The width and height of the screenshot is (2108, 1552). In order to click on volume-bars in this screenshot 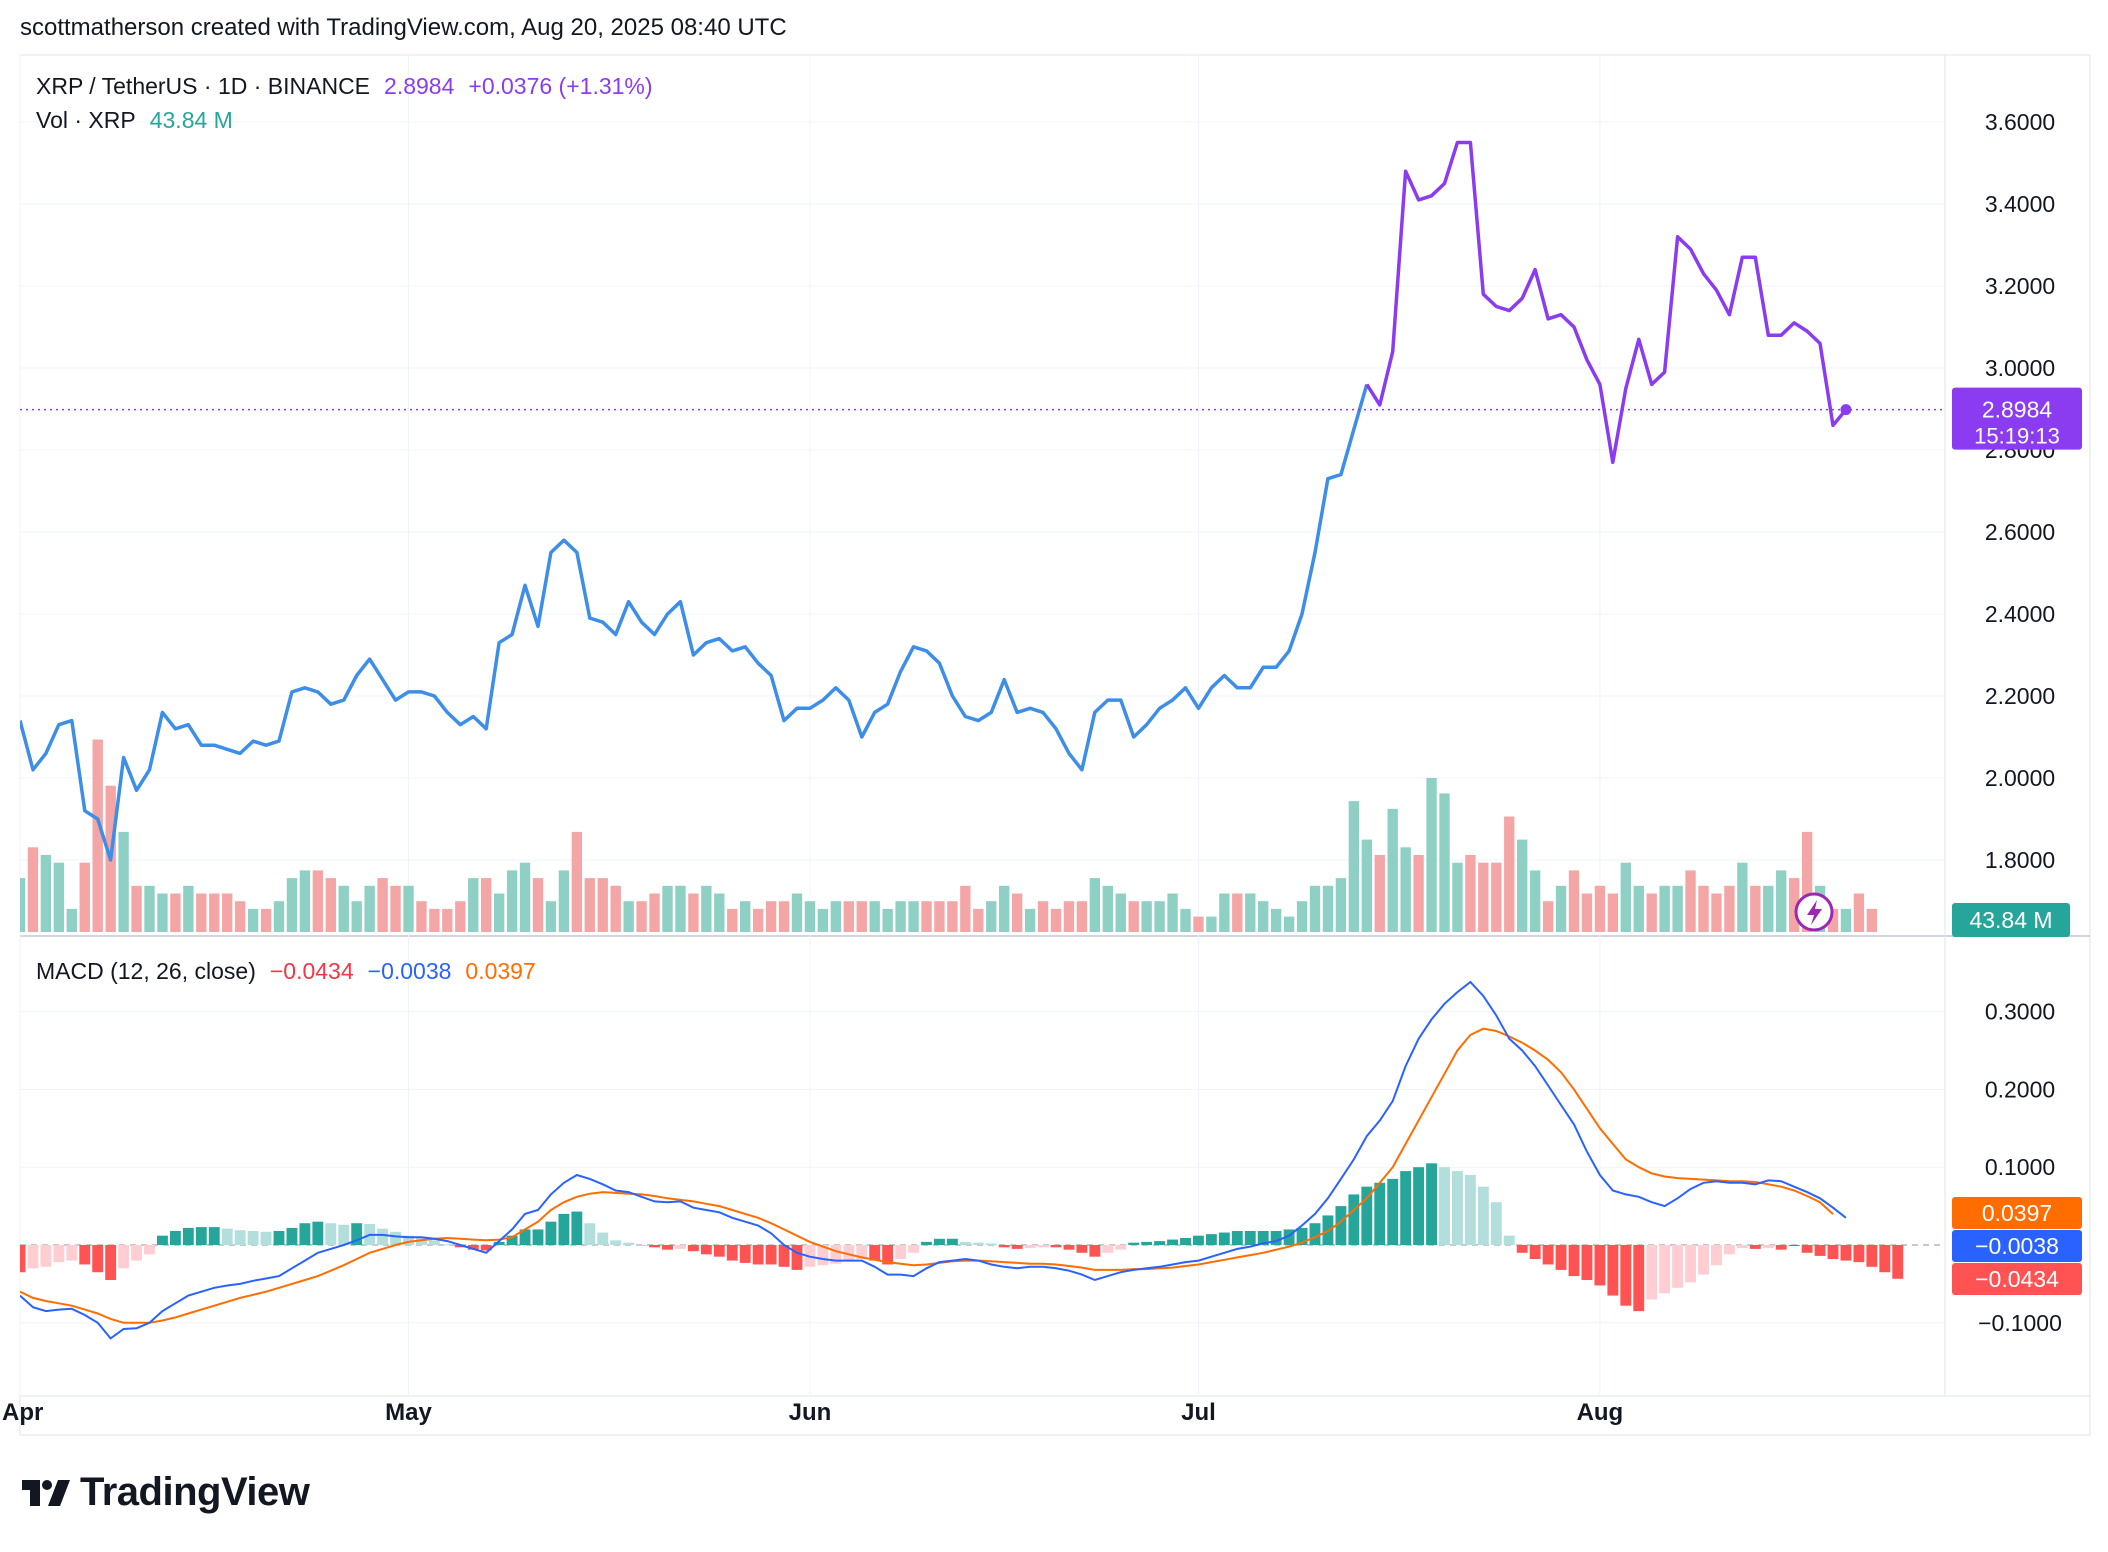, I will do `click(949, 835)`.